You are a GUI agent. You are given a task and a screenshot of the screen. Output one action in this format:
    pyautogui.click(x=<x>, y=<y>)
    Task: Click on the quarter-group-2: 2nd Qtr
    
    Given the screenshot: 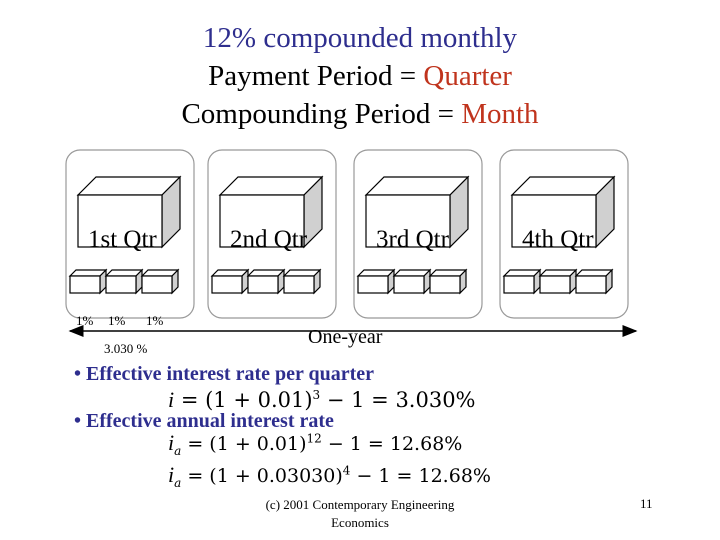 What is the action you would take?
    pyautogui.click(x=272, y=234)
    